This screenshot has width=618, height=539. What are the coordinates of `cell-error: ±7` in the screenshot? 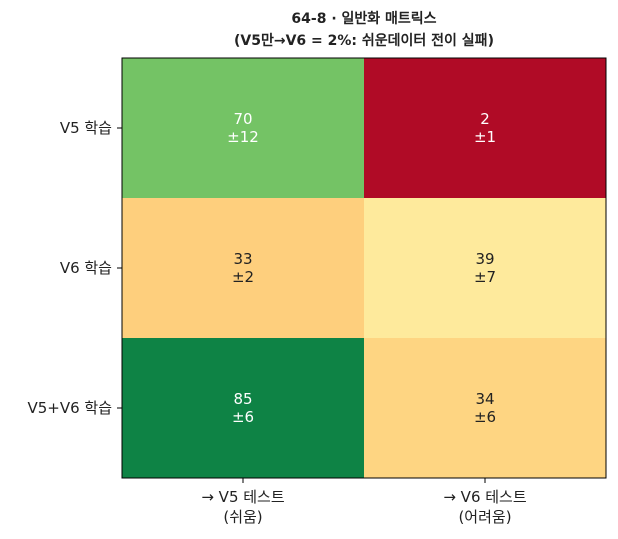 It's located at (485, 277).